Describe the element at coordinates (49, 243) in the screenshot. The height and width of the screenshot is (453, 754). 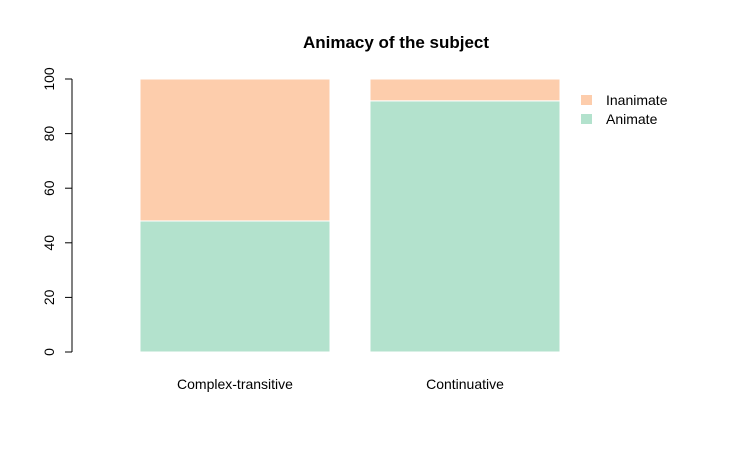
I see `y-tick-label: 40` at that location.